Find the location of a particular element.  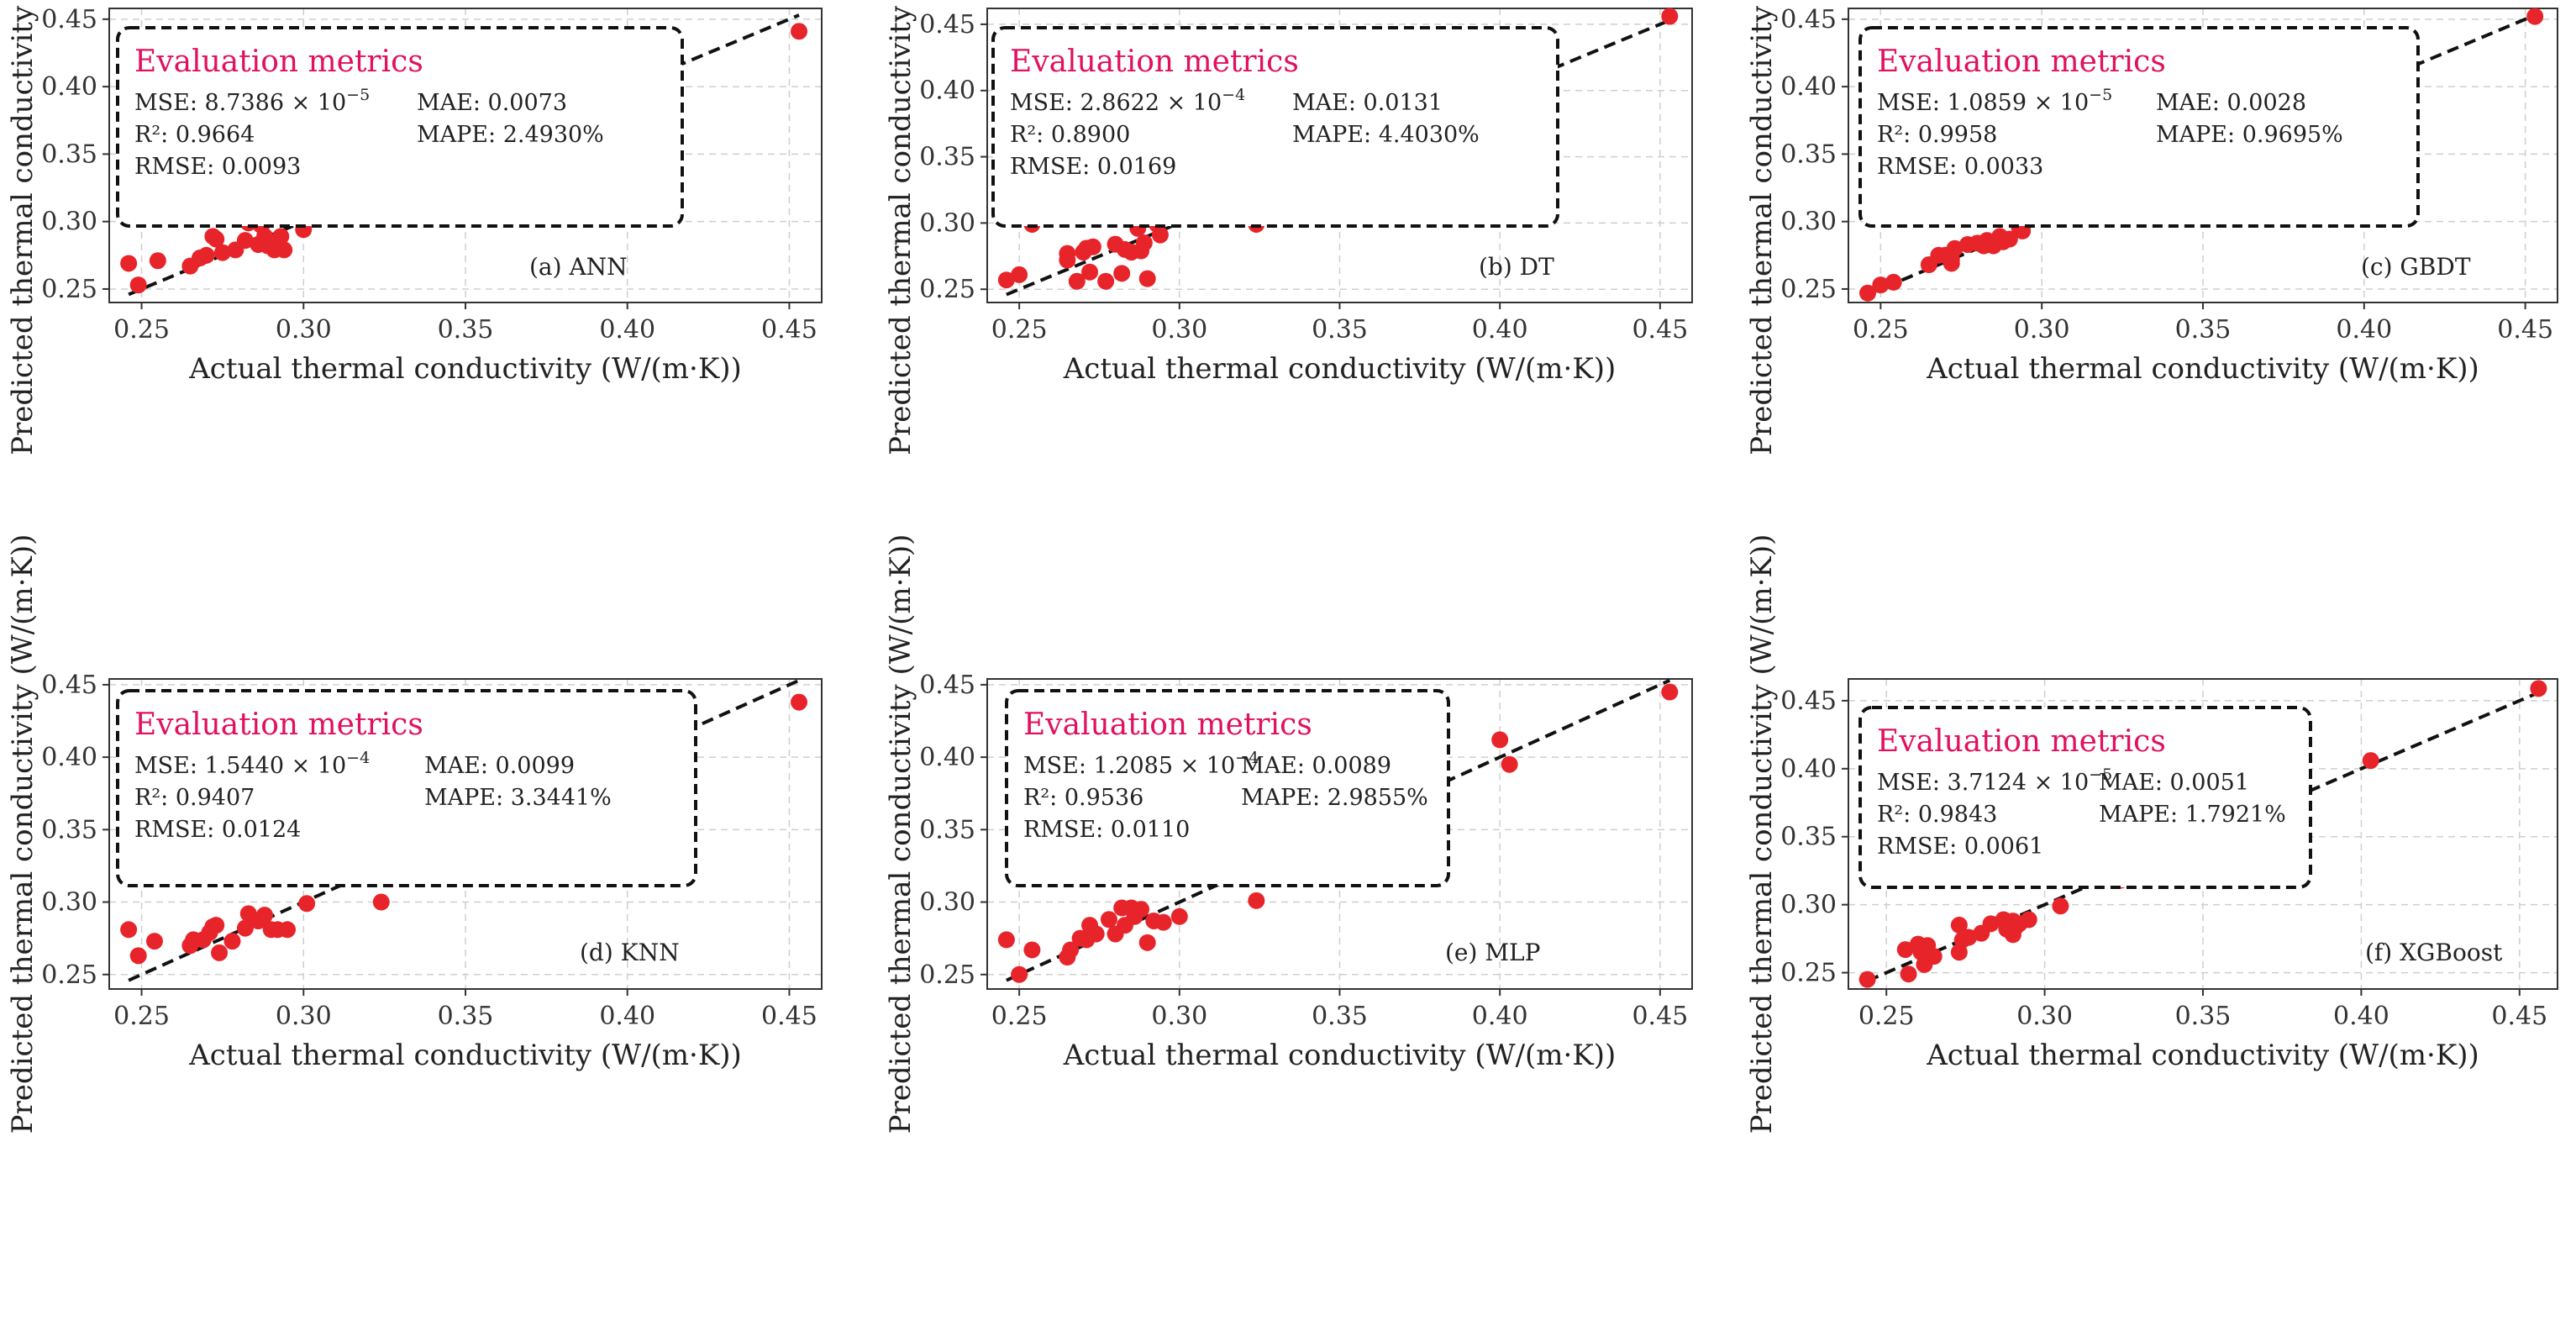

metric-r2: R²: 0.9843 is located at coordinates (1937, 815).